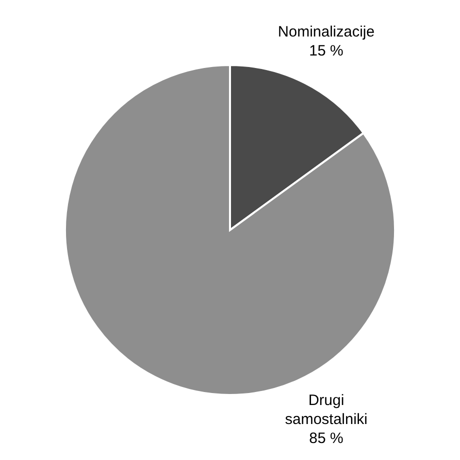 This screenshot has width=460, height=460. Describe the element at coordinates (326, 438) in the screenshot. I see `data-label: 85 %` at that location.